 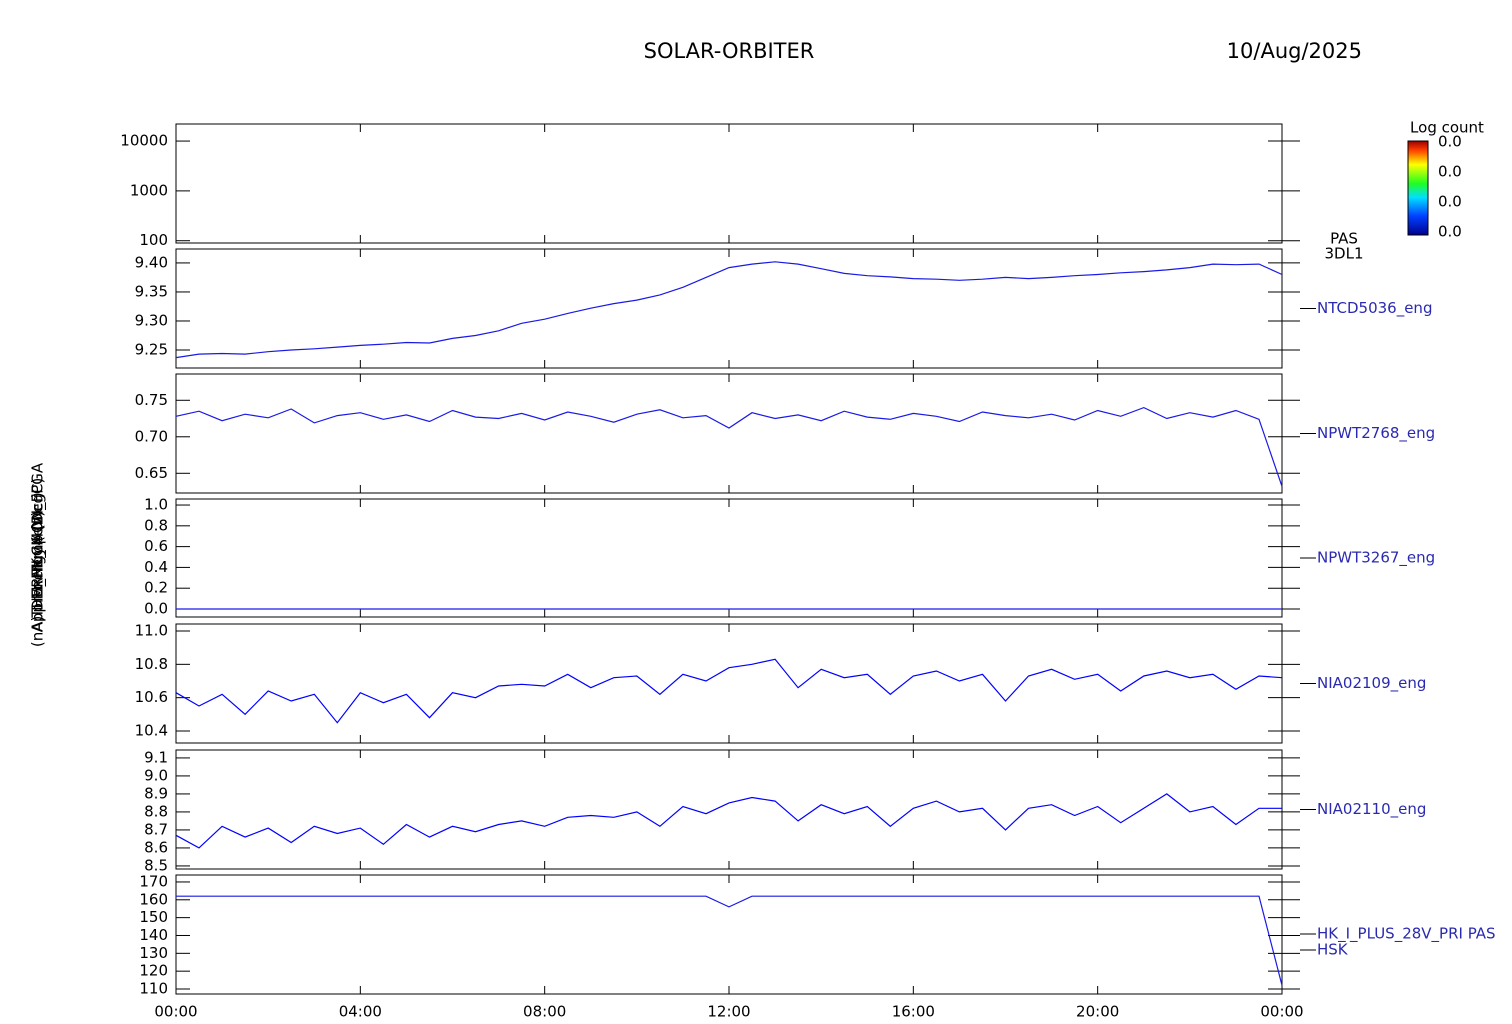 I want to click on y-tick-label: 9.35, so click(x=151, y=291).